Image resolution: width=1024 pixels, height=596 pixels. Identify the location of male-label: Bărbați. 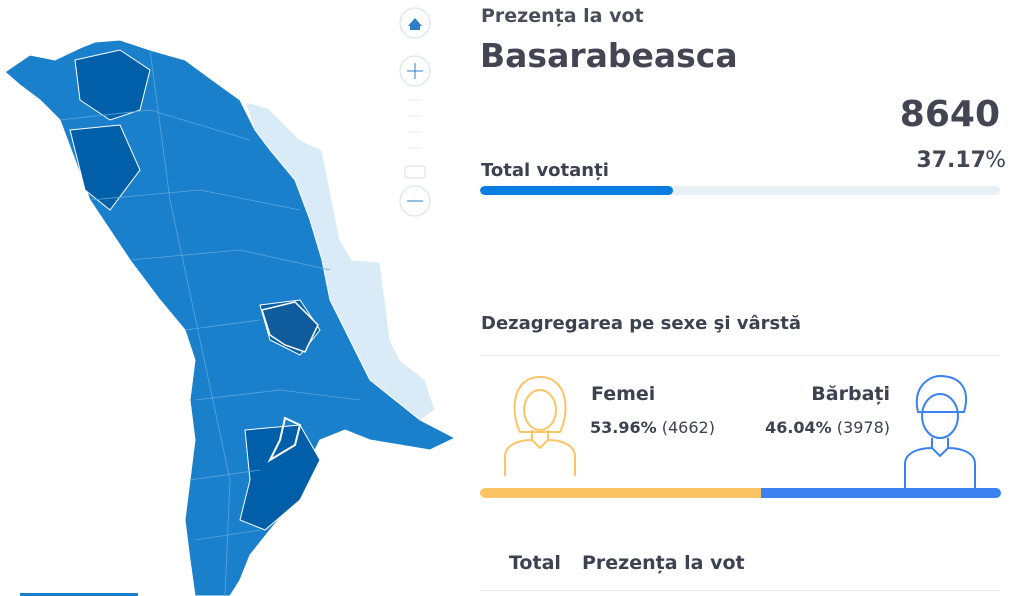
(850, 394).